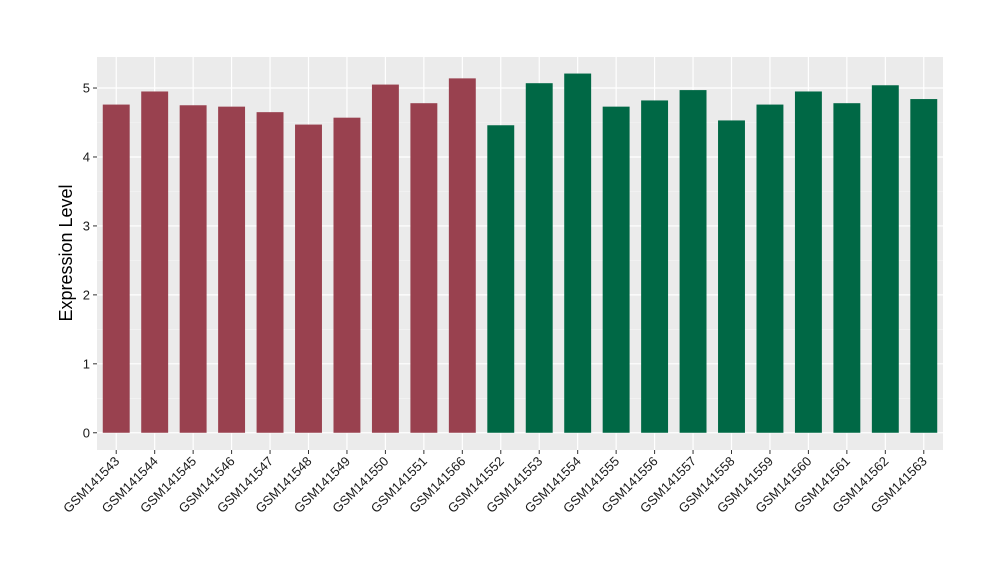  I want to click on y-axis: 0 1 2 3 4 5, so click(90, 260).